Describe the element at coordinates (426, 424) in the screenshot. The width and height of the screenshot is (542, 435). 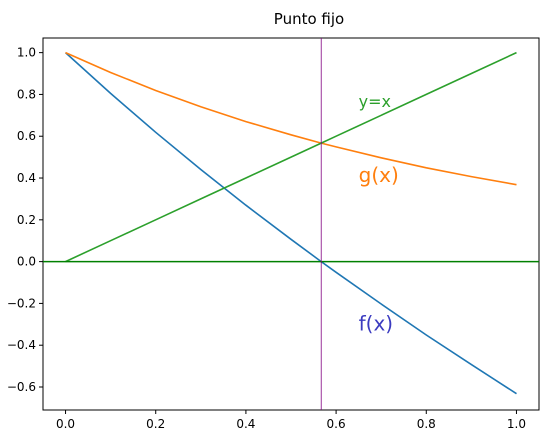
I see `x-tick-label: 0.8` at that location.